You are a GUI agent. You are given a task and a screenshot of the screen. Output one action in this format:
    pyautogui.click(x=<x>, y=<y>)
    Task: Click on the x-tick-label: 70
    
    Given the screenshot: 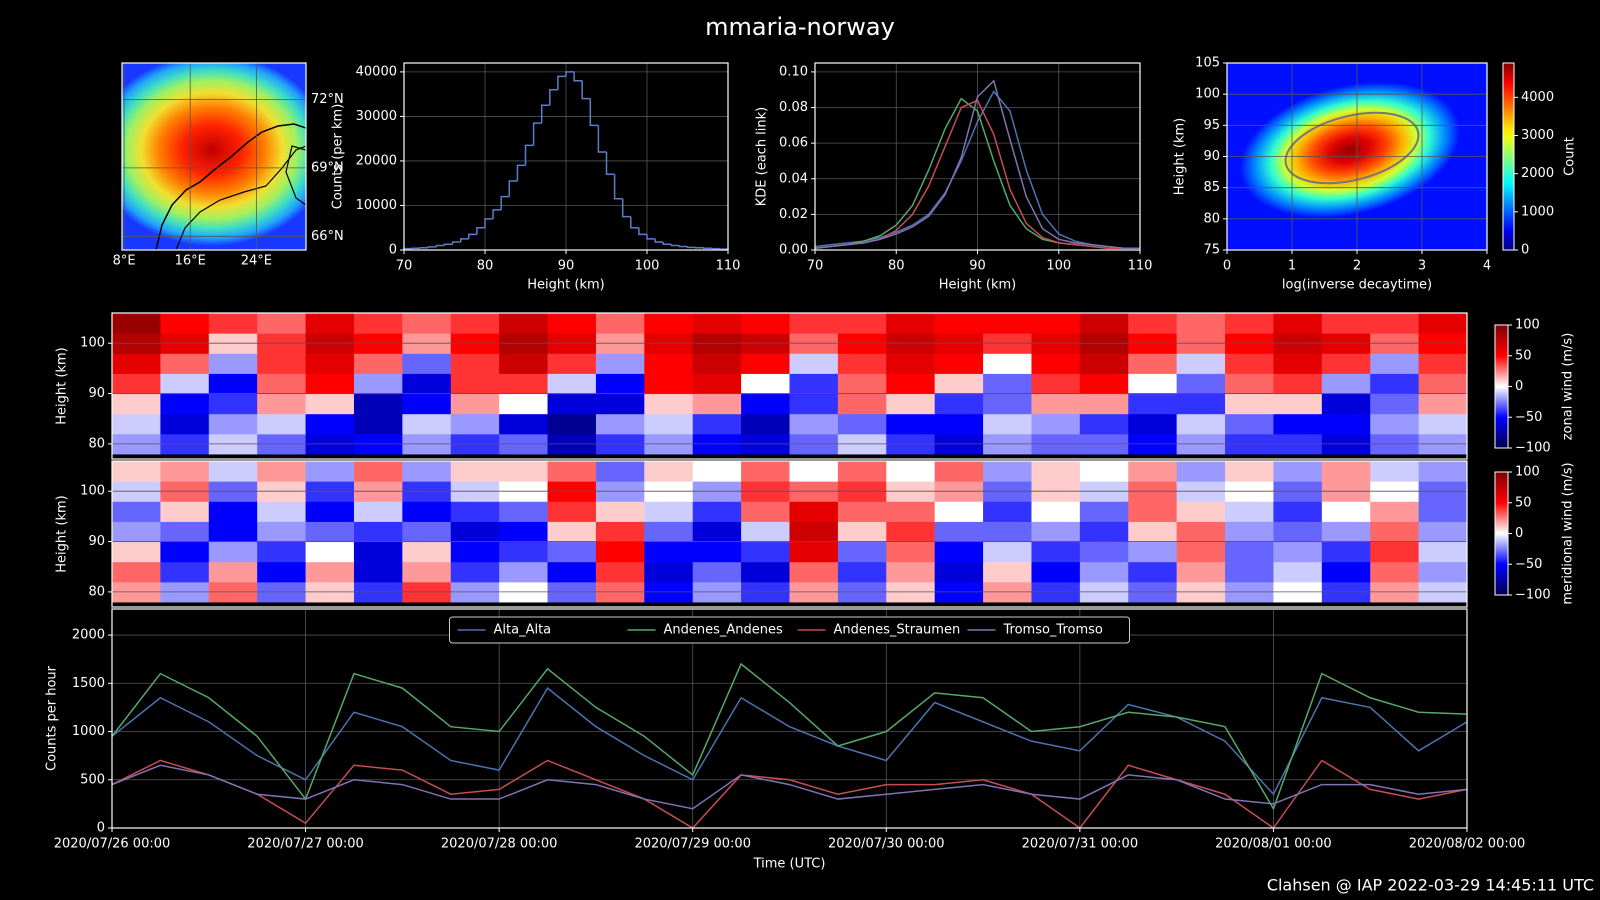 What is the action you would take?
    pyautogui.click(x=815, y=266)
    